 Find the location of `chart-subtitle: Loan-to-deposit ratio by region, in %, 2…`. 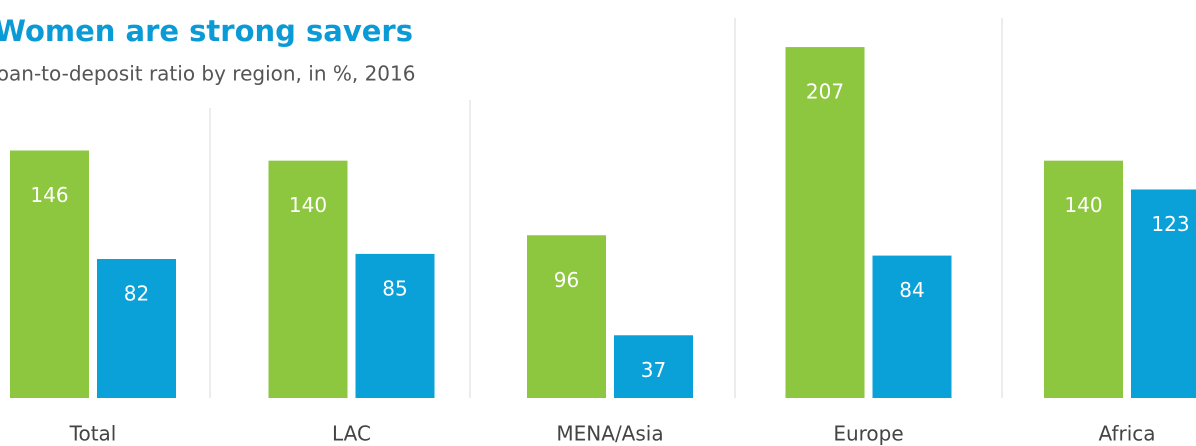

chart-subtitle: Loan-to-deposit ratio by region, in %, 2… is located at coordinates (207, 74).